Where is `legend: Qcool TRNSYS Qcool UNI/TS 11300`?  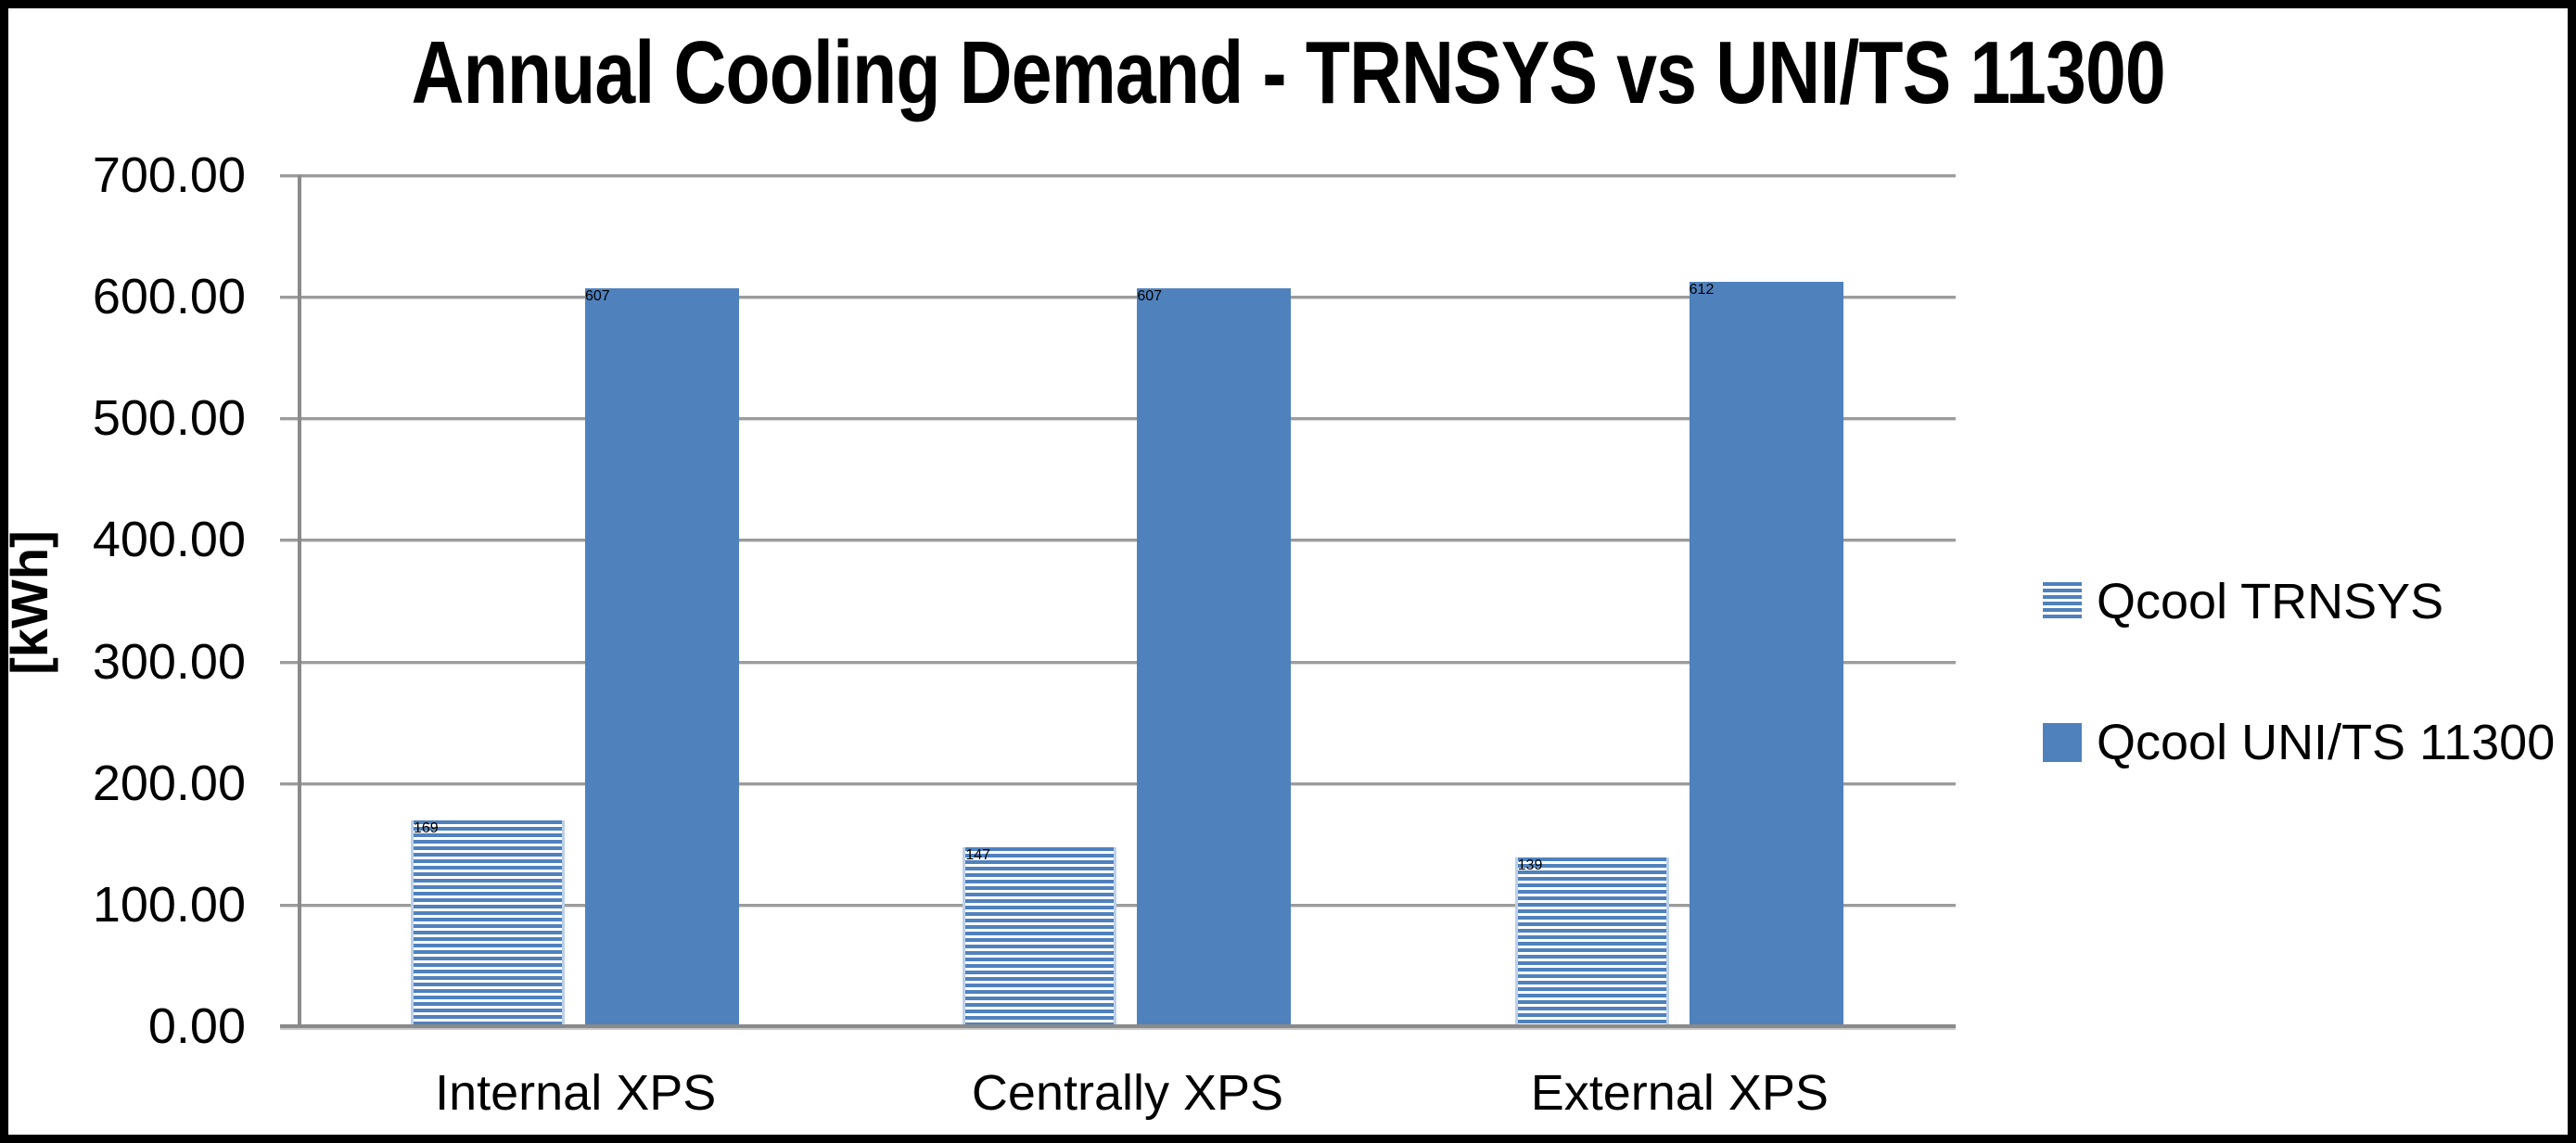
legend: Qcool TRNSYS Qcool UNI/TS 11300 is located at coordinates (2299, 672).